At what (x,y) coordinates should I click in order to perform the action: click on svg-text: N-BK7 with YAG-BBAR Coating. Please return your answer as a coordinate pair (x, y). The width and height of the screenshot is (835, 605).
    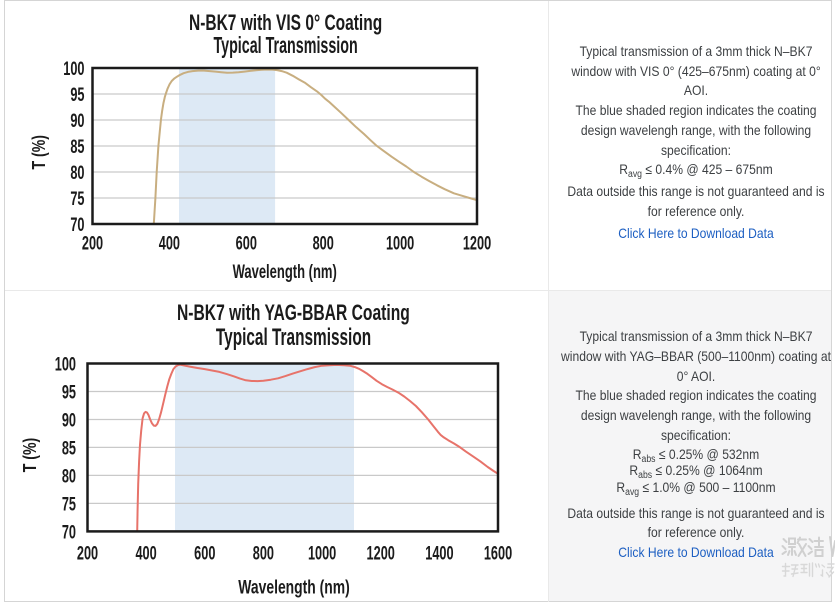
    Looking at the image, I should click on (293, 314).